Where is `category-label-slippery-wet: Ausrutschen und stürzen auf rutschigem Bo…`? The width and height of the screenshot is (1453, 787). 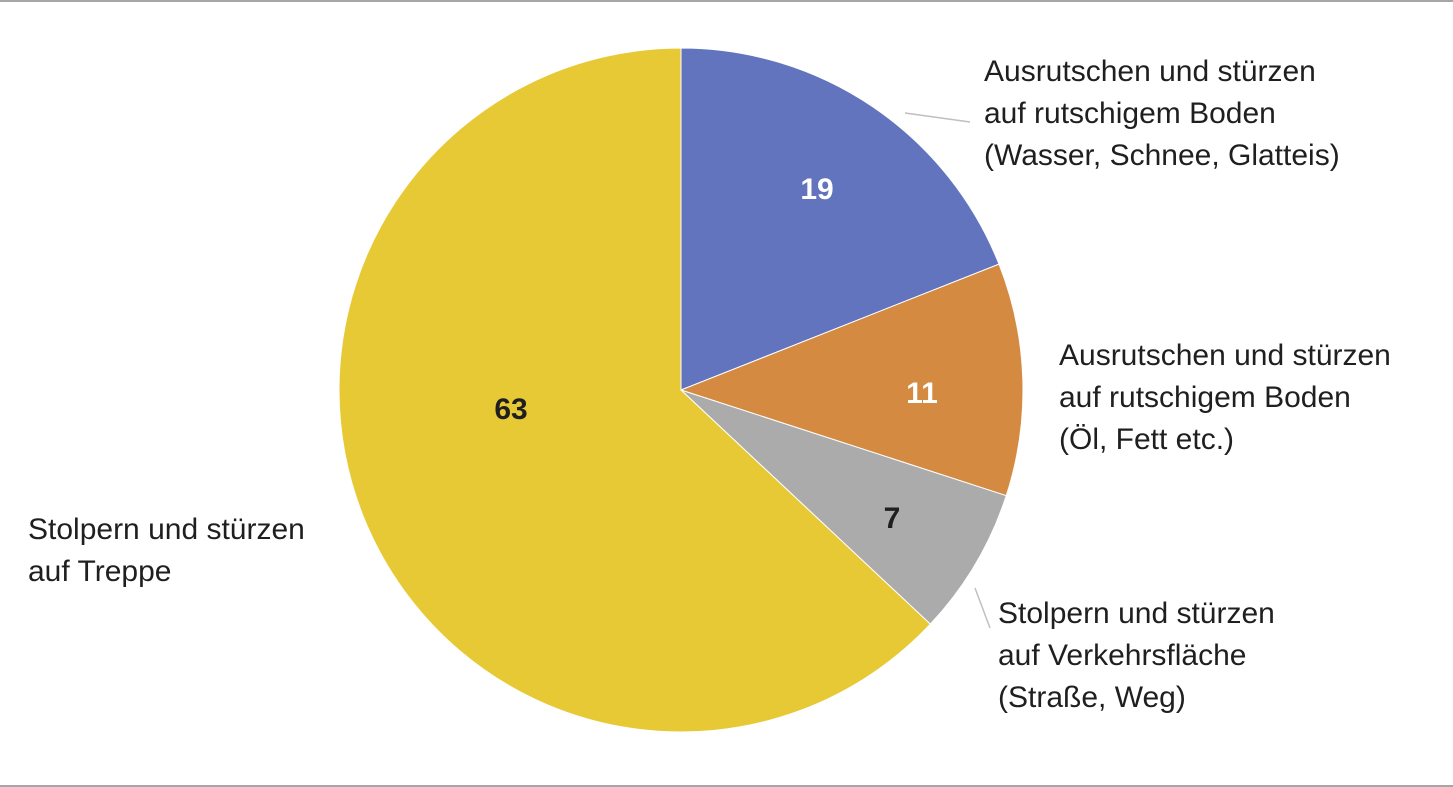
category-label-slippery-wet: Ausrutschen und stürzen auf rutschigem Bo… is located at coordinates (1162, 113).